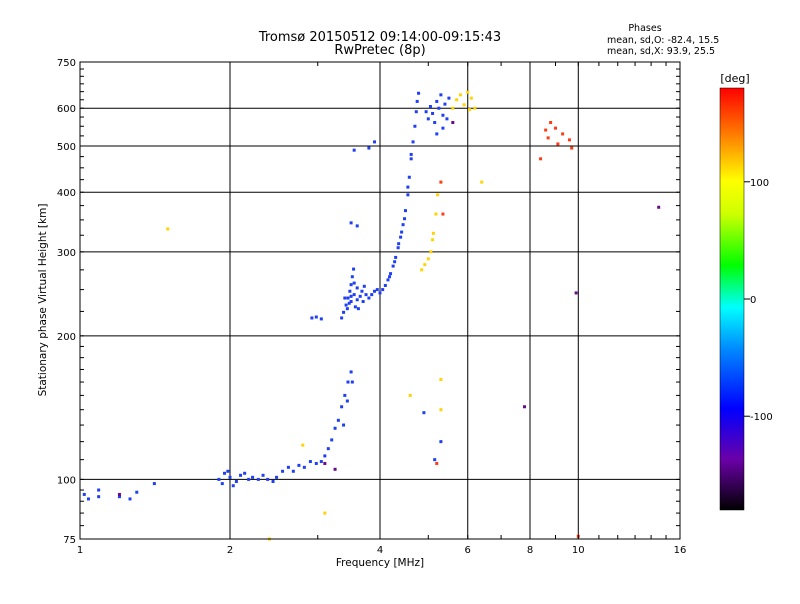  Describe the element at coordinates (380, 563) in the screenshot. I see `x-axis-label: Frequency [MHz]` at that location.